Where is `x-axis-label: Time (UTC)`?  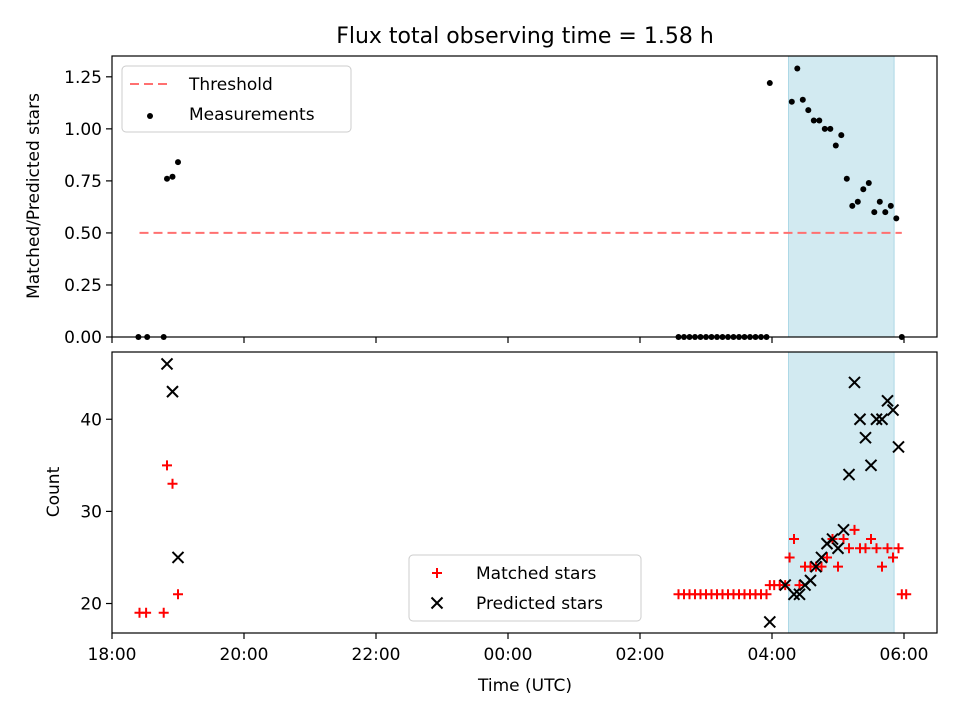
x-axis-label: Time (UTC) is located at coordinates (524, 686).